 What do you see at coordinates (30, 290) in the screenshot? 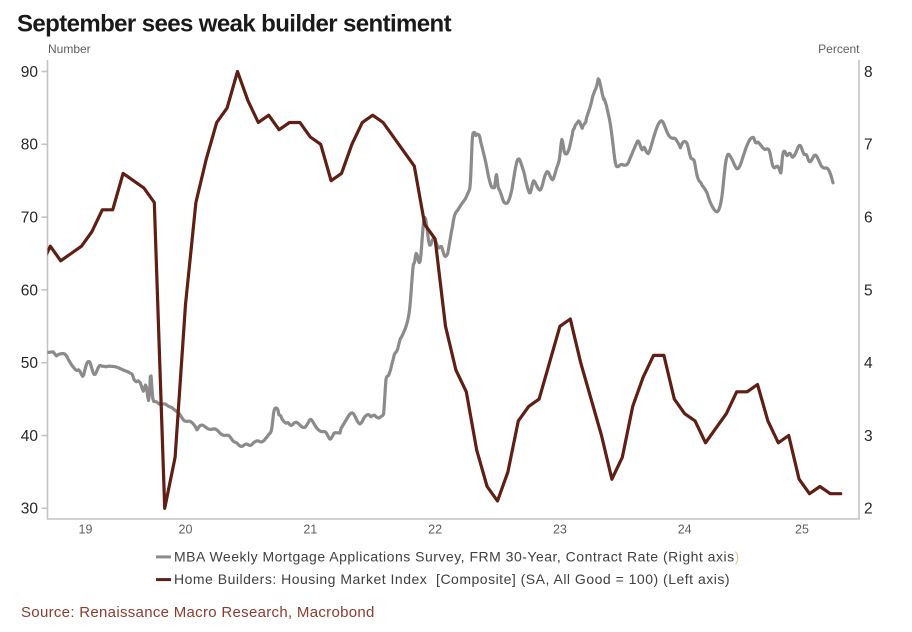
I see `svg-text: 60` at bounding box center [30, 290].